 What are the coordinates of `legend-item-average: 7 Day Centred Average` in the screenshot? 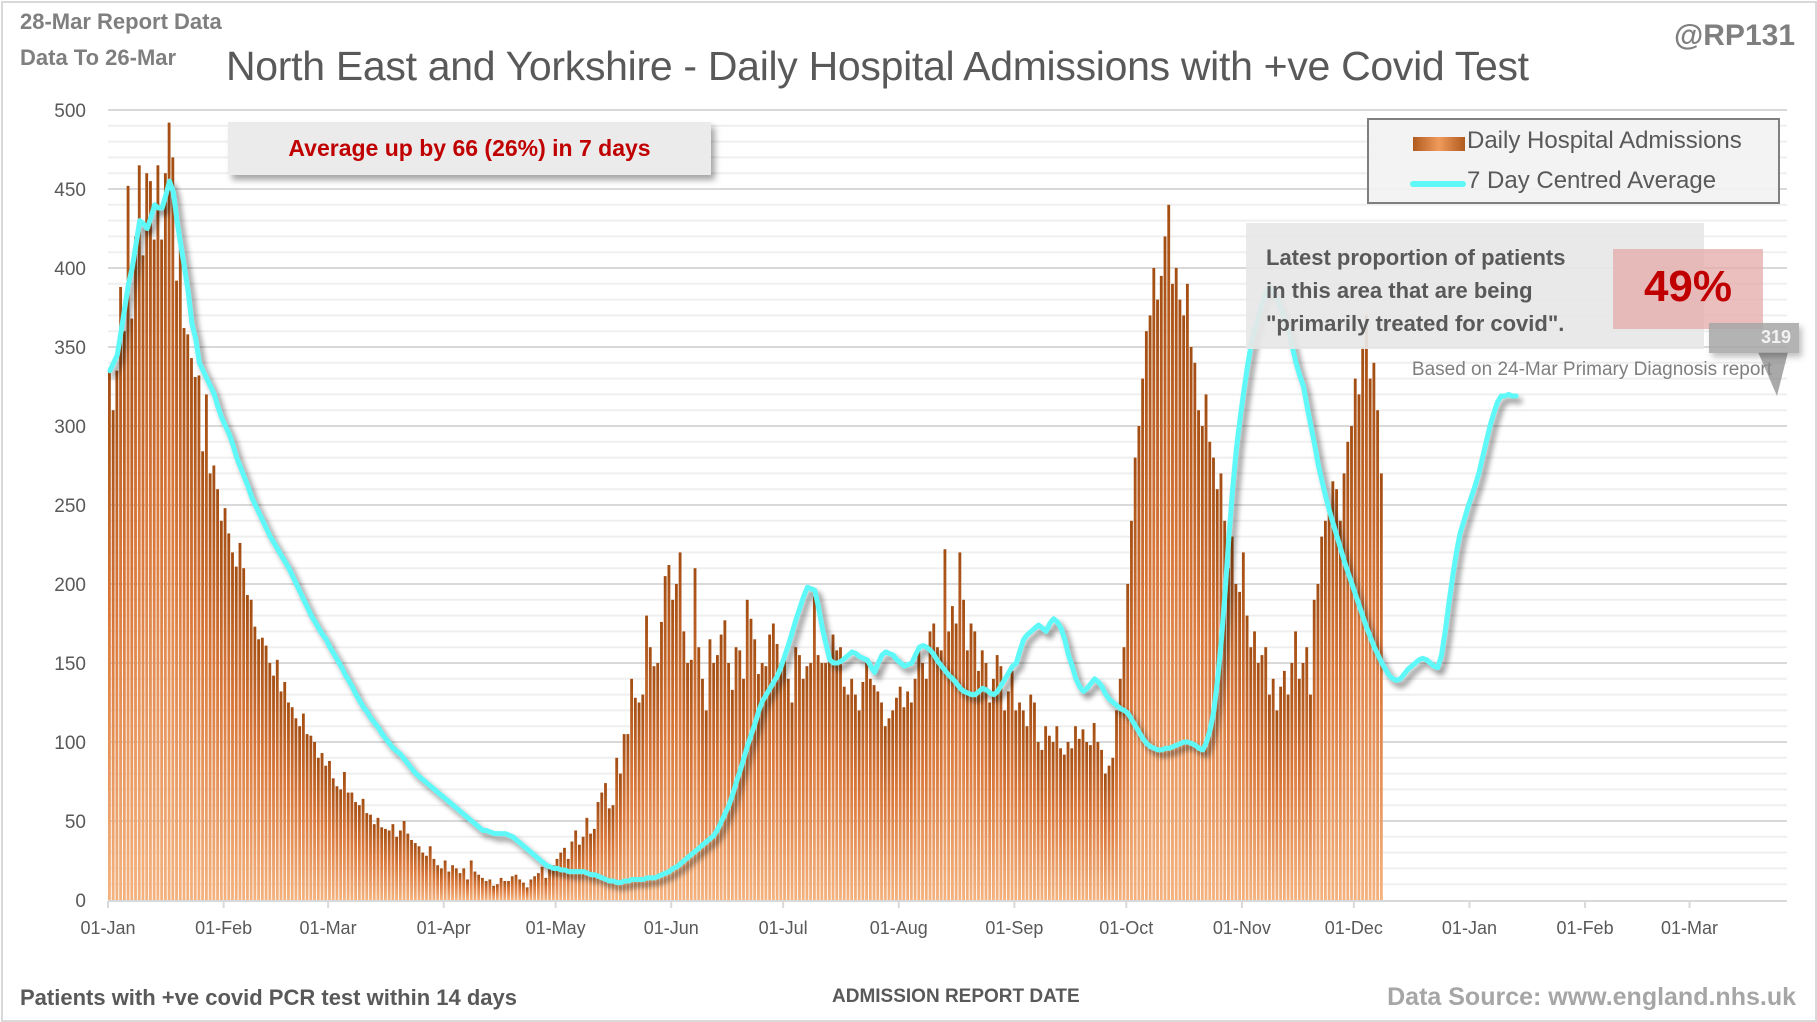 It's located at (1573, 180).